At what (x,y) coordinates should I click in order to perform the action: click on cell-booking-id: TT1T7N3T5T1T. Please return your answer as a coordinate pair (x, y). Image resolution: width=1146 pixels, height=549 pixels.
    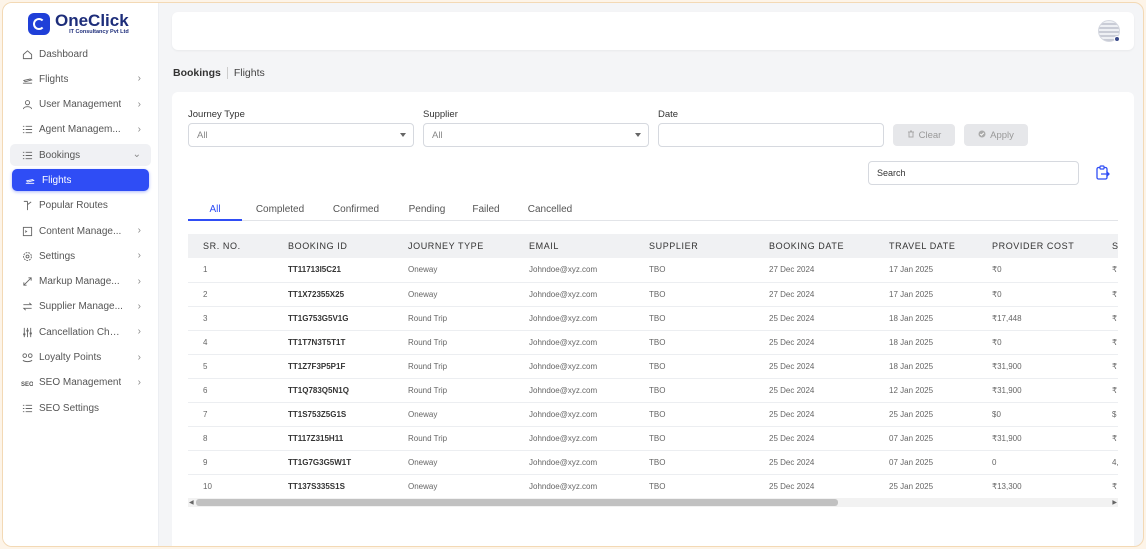
    Looking at the image, I should click on (317, 342).